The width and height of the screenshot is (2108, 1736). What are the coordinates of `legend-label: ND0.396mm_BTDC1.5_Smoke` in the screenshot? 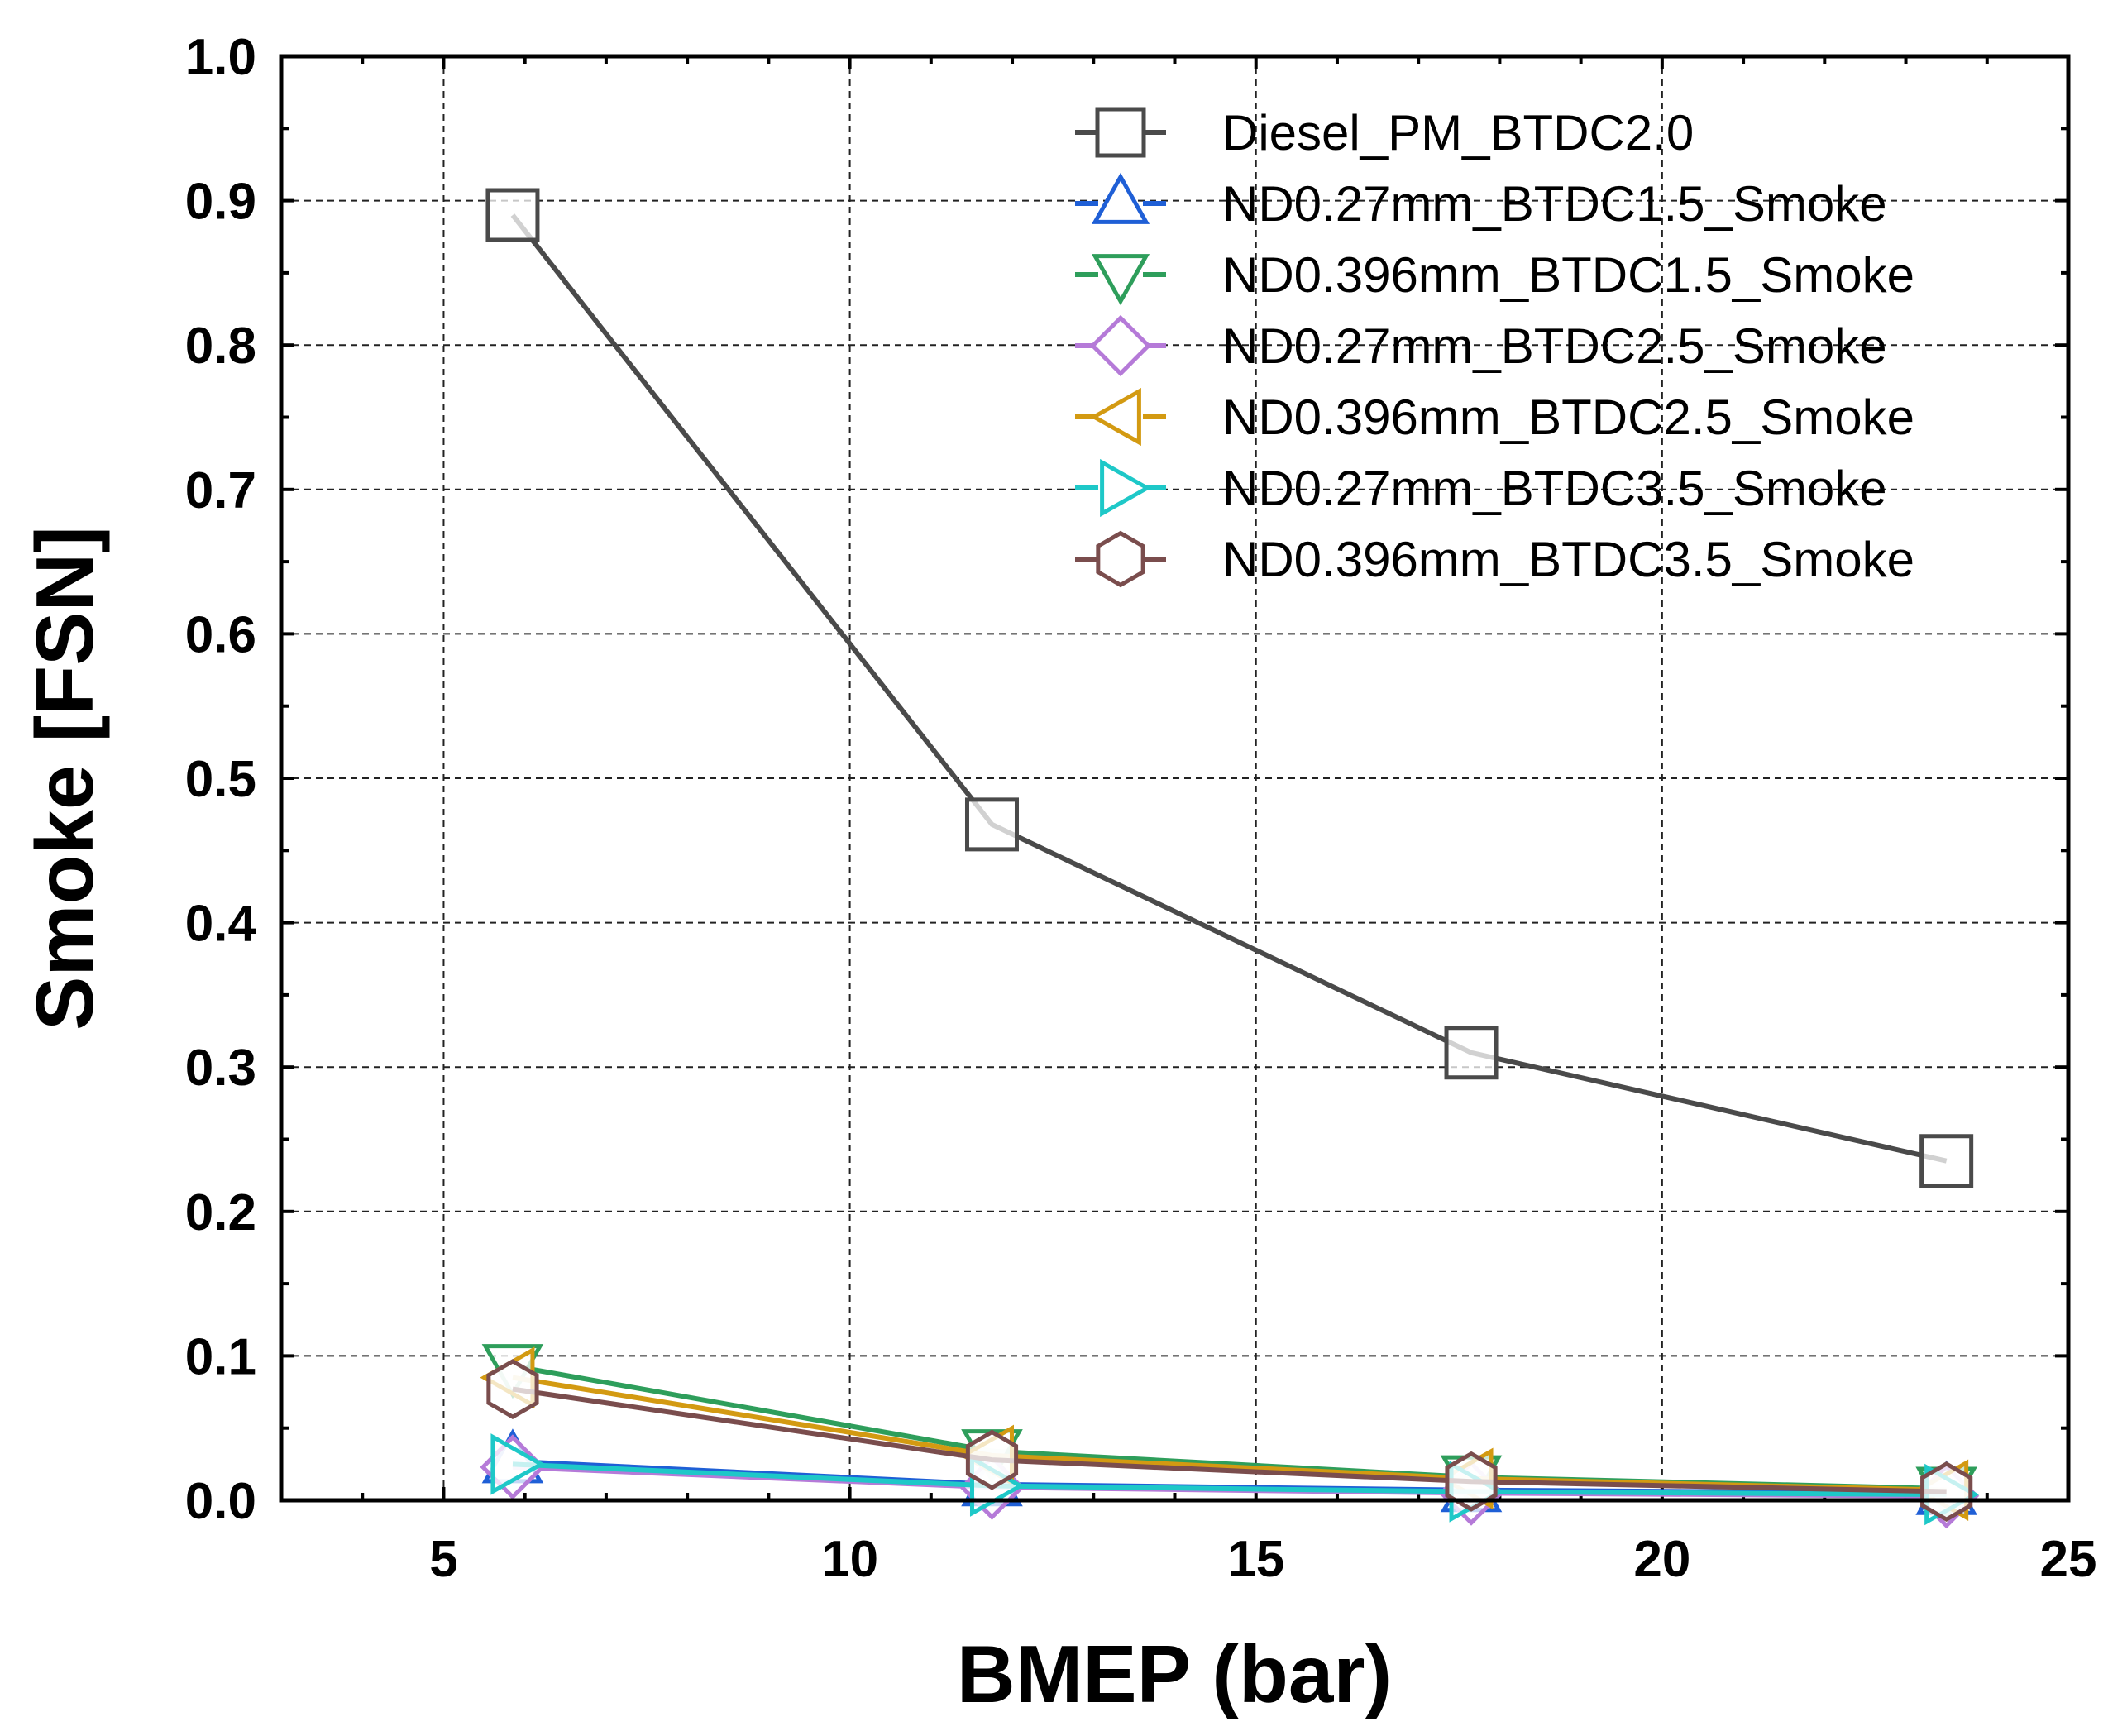 It's located at (1568, 275).